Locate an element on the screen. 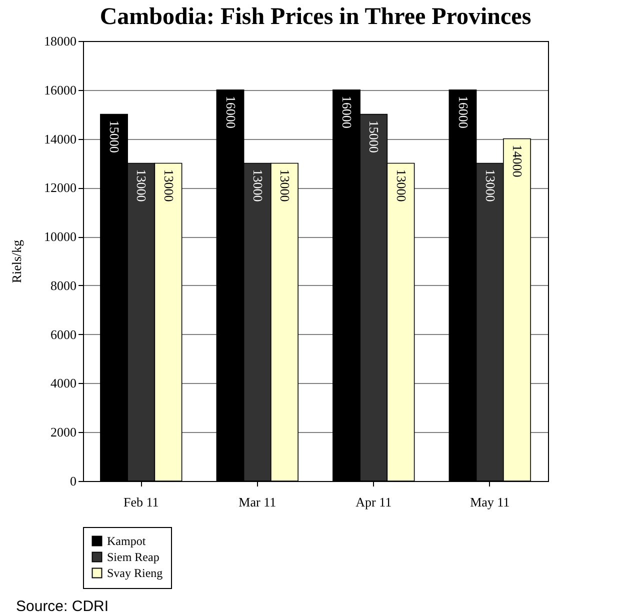  y-tick-label: 12000 is located at coordinates (60, 188).